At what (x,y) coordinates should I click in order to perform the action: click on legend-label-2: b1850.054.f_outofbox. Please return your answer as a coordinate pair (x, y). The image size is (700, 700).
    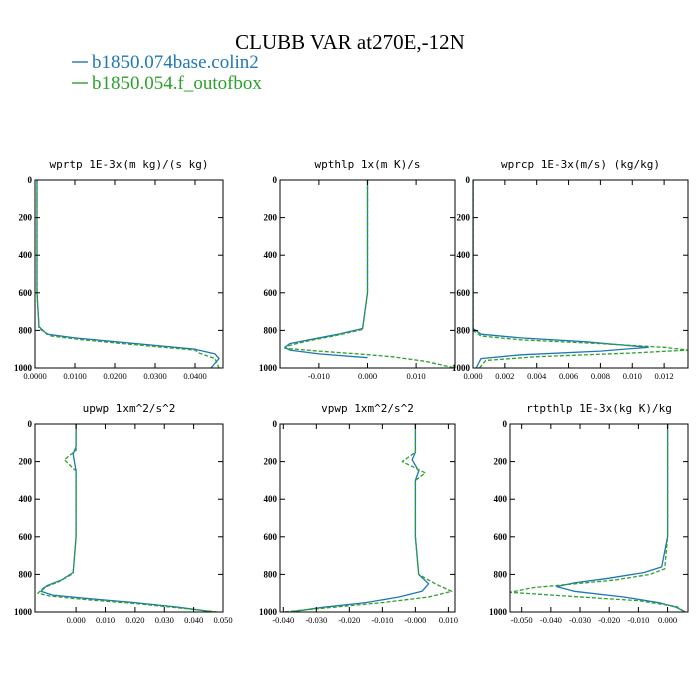
    Looking at the image, I should click on (177, 83).